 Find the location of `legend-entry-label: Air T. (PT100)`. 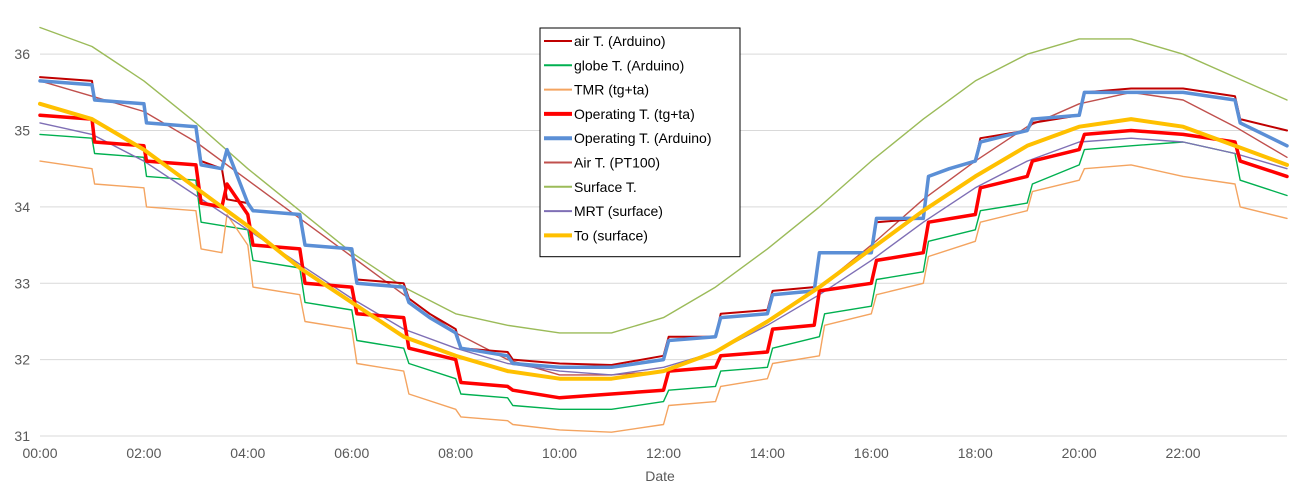

legend-entry-label: Air T. (PT100) is located at coordinates (617, 163).